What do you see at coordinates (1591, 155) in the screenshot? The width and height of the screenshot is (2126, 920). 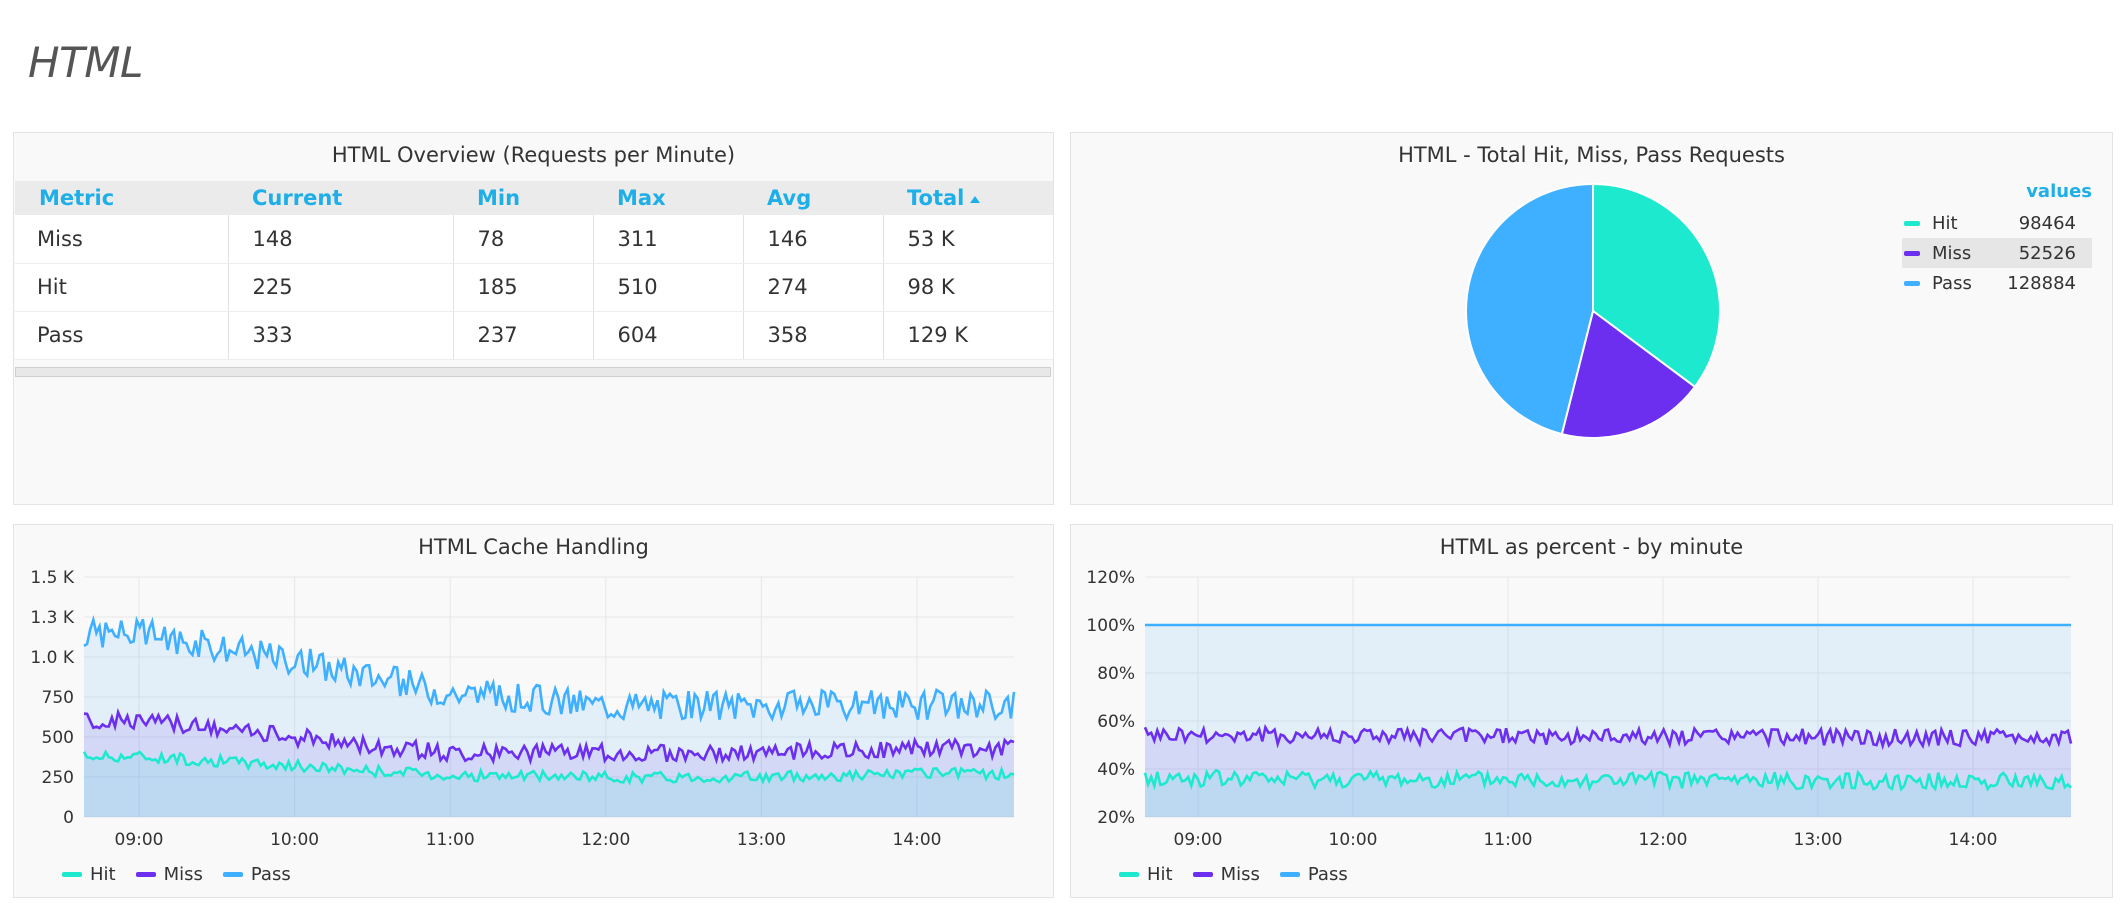 I see `panel-title: HTML - Total Hit, Miss, Pass Requests` at bounding box center [1591, 155].